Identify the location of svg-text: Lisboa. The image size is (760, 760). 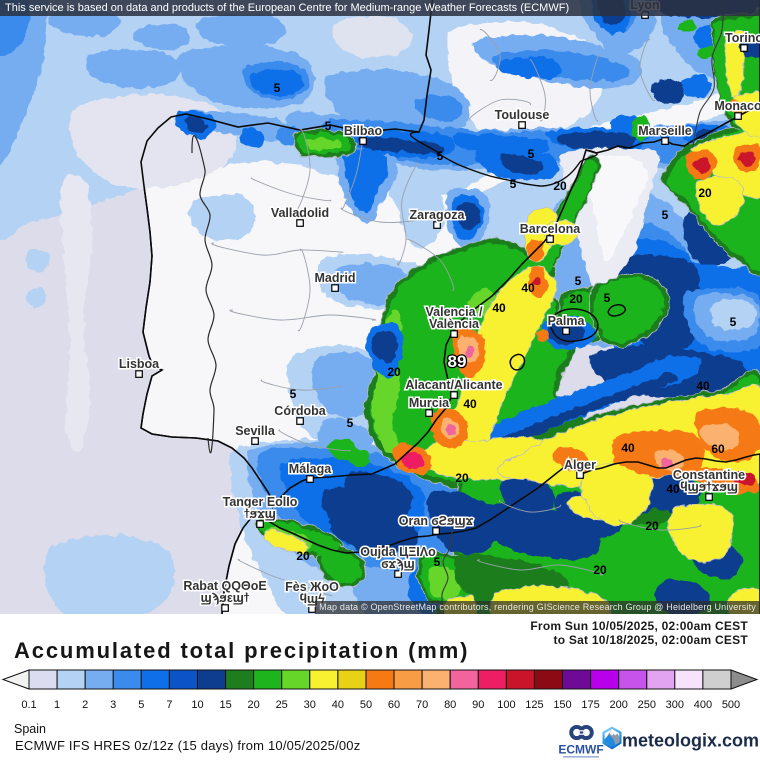
(139, 364).